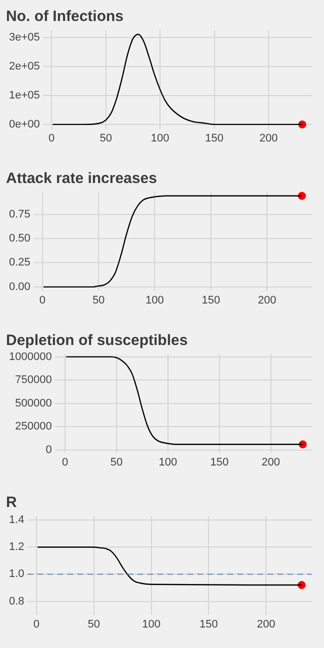 The width and height of the screenshot is (324, 648). What do you see at coordinates (11, 503) in the screenshot?
I see `chart-title: R` at bounding box center [11, 503].